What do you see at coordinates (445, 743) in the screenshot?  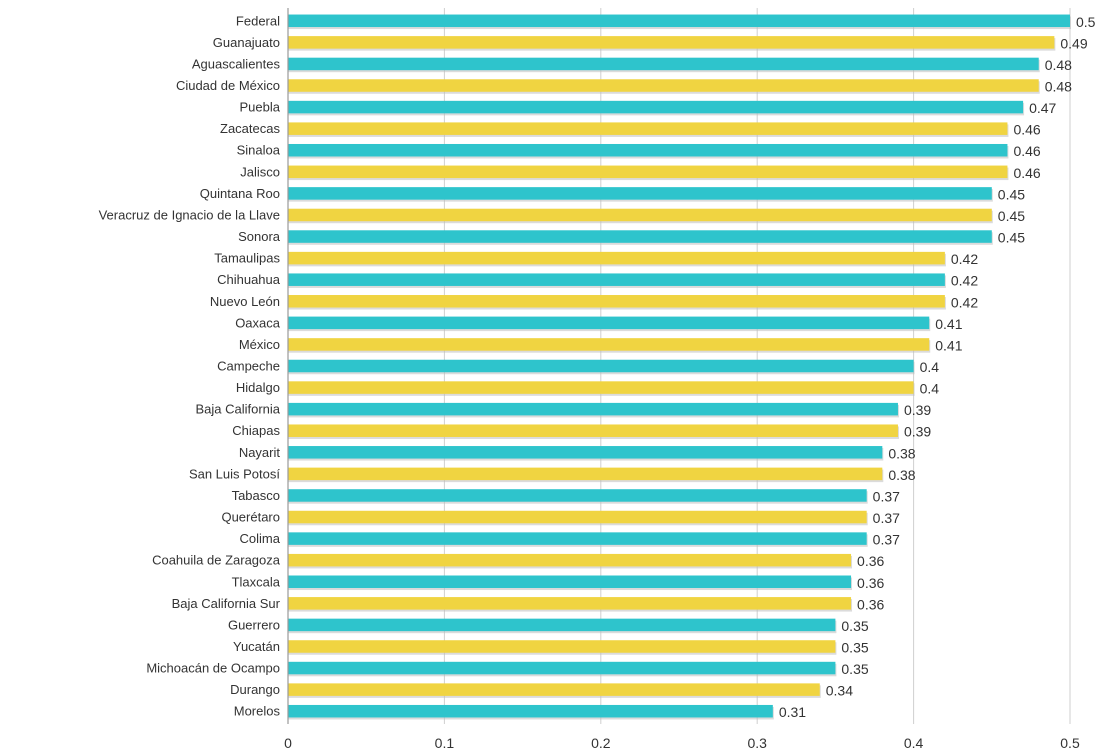 I see `x-tick-label: 0.1` at bounding box center [445, 743].